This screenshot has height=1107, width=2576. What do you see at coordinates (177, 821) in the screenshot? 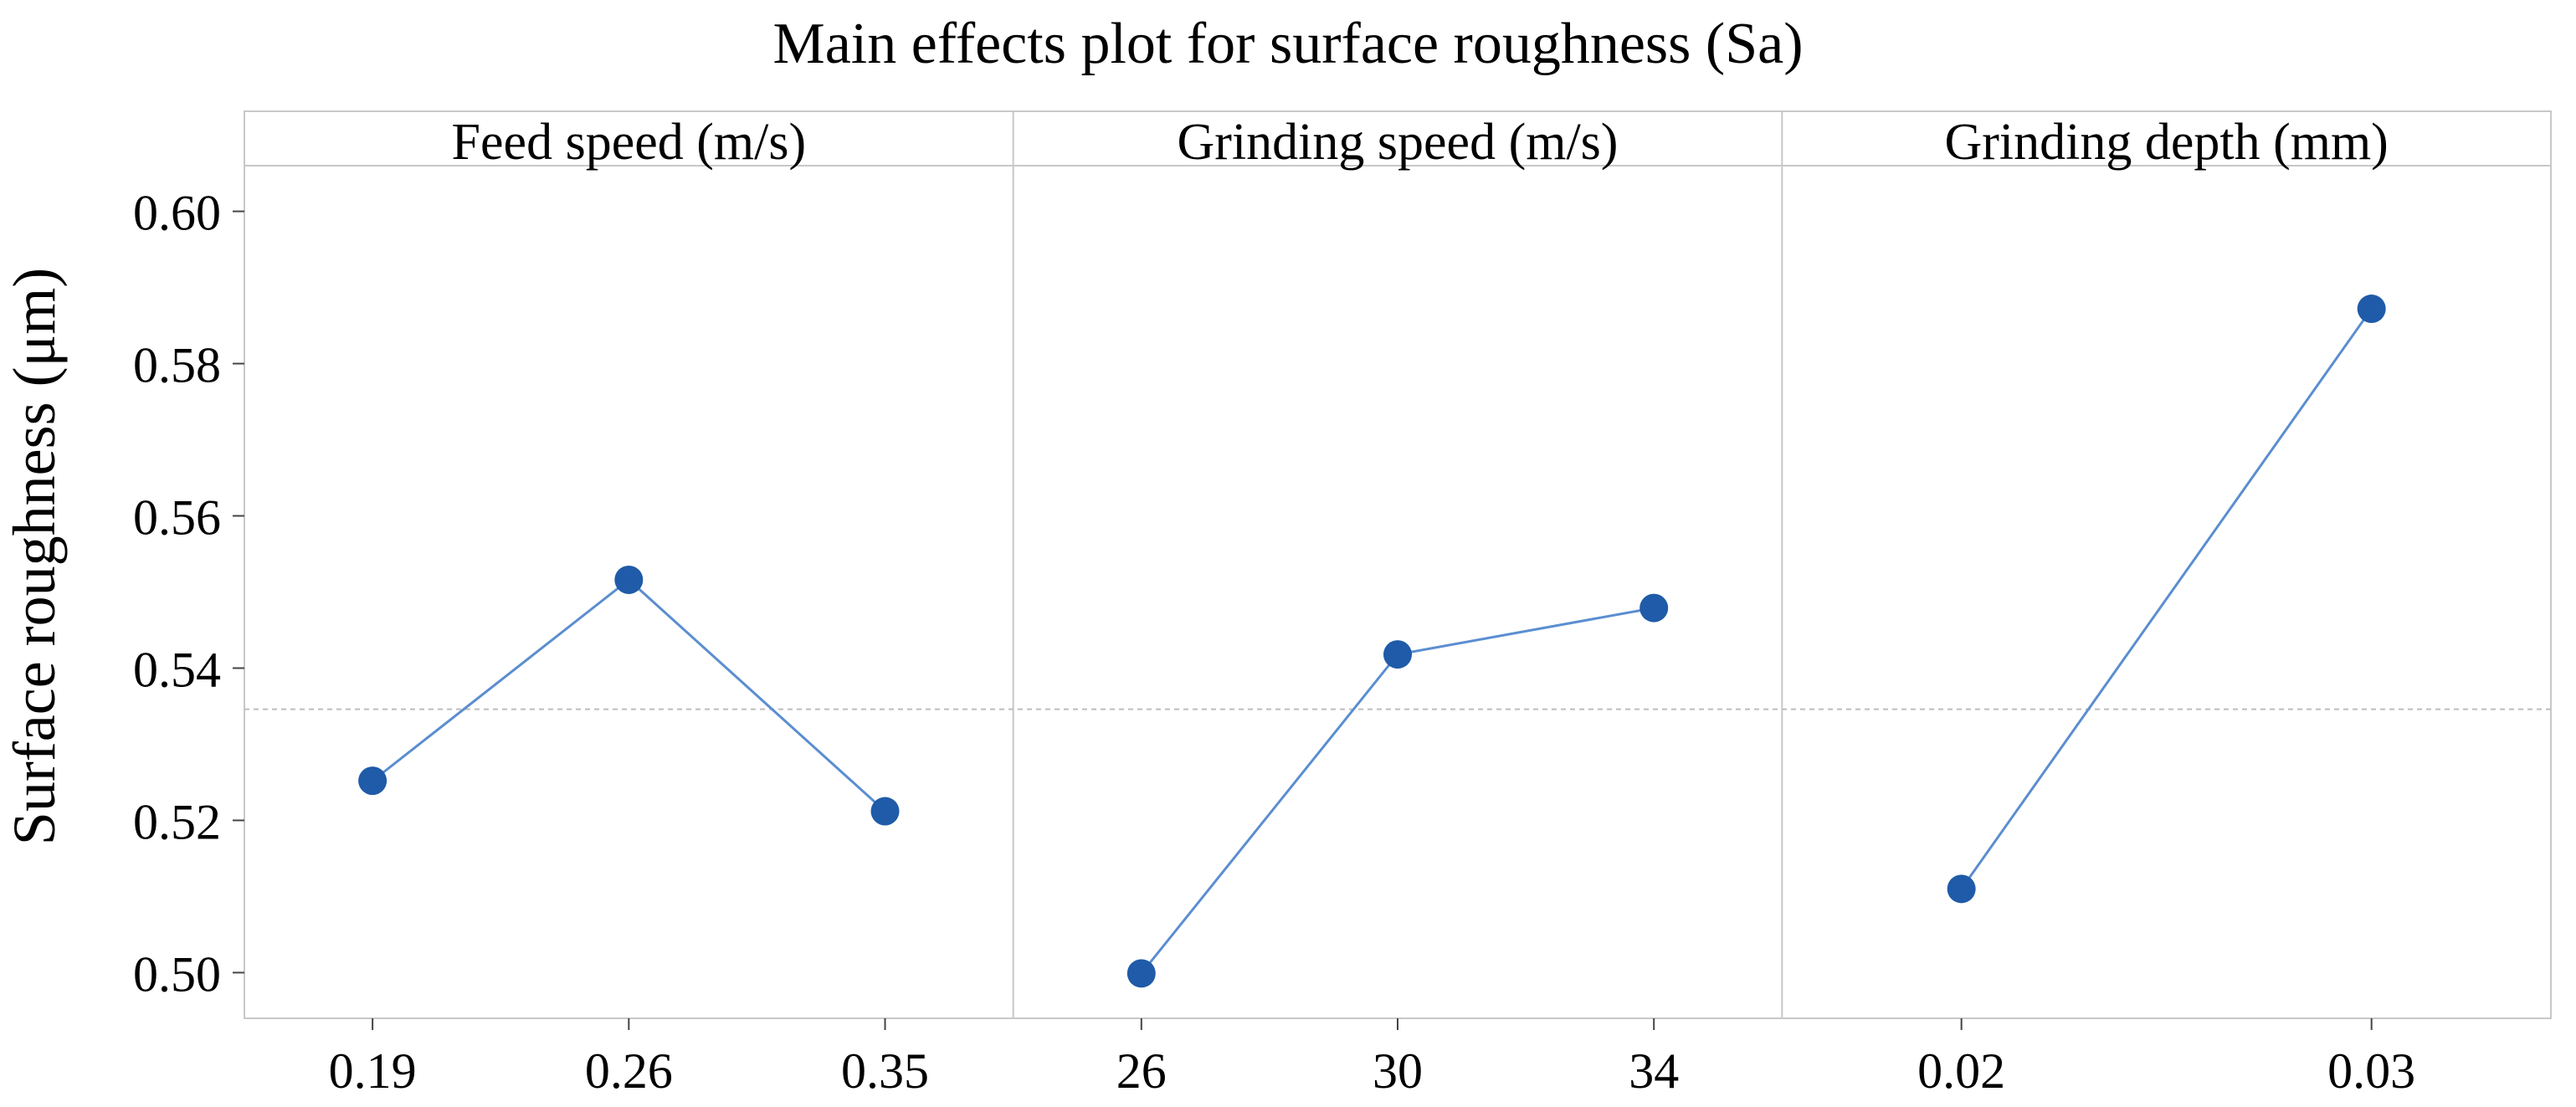
I see `y-tick-label: 0.52` at bounding box center [177, 821].